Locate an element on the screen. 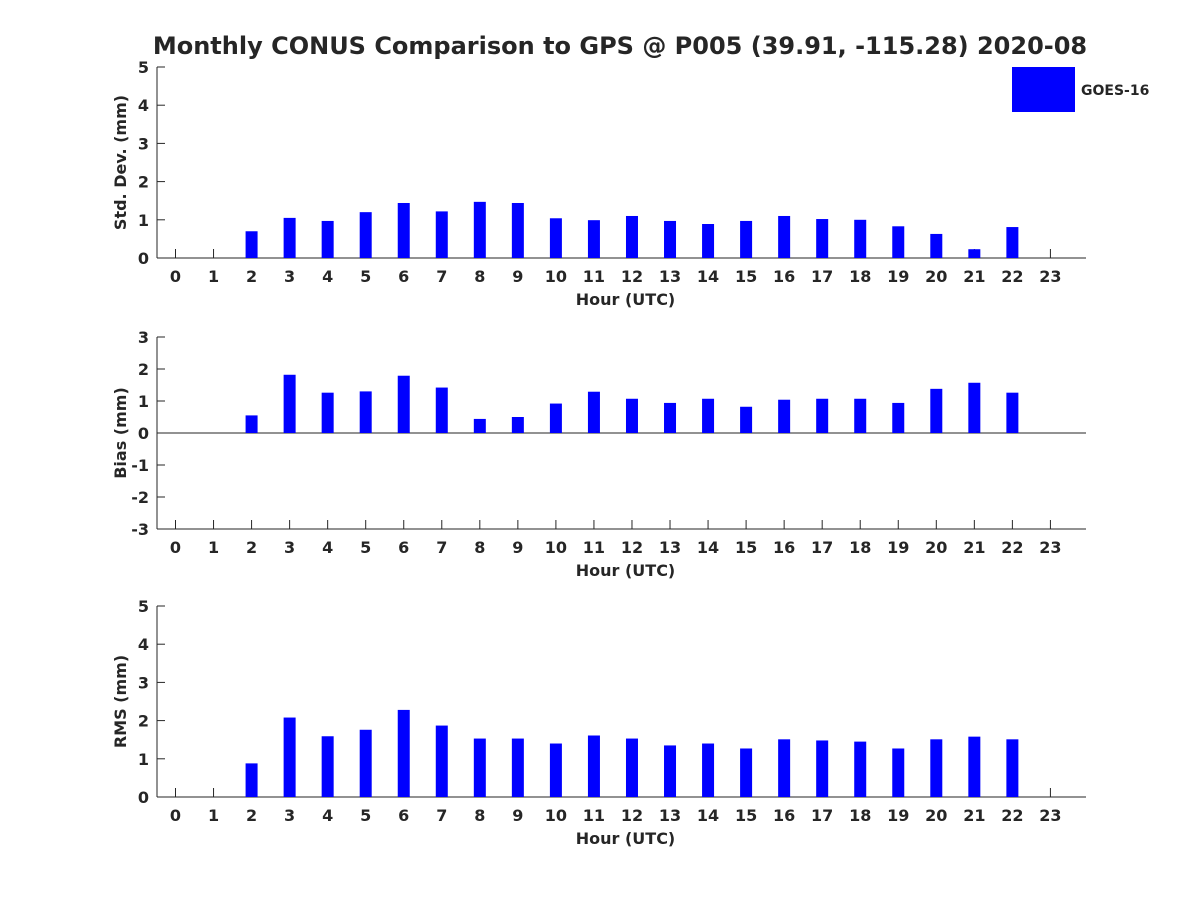 This screenshot has height=900, width=1200. y-tick-label: 3 is located at coordinates (143, 143).